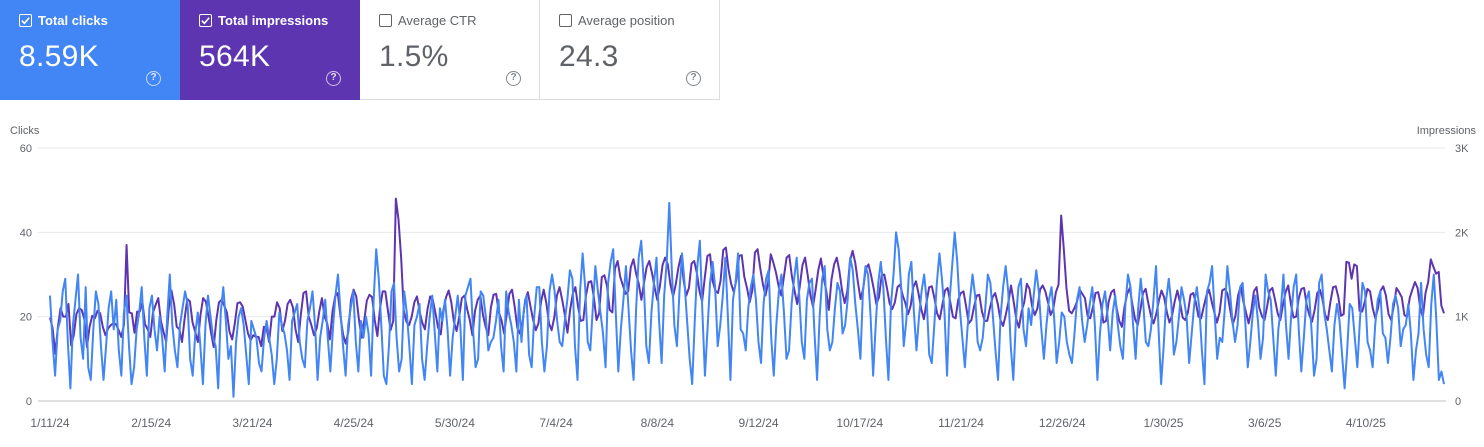 This screenshot has width=1484, height=447. I want to click on left-tick-label: 0, so click(29, 402).